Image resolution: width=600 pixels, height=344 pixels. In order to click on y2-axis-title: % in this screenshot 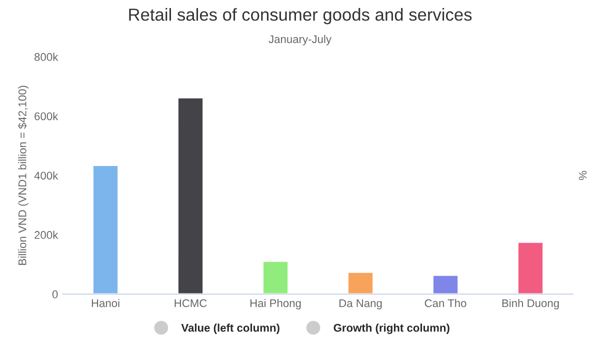, I will do `click(582, 175)`.